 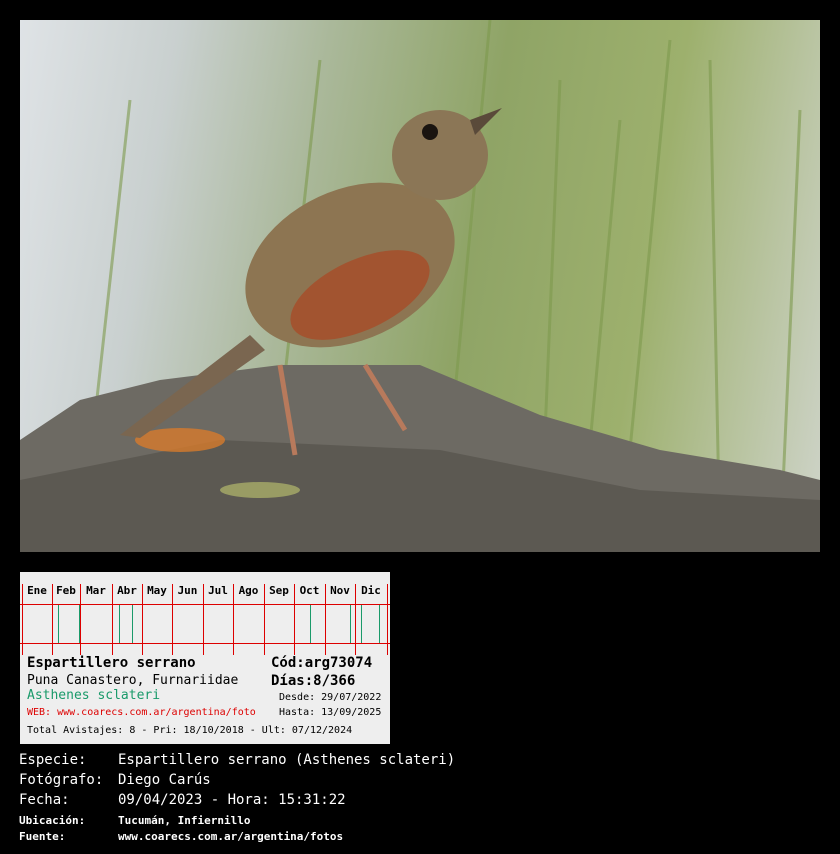 I want to click on fotografo-value: Diego Carús, so click(x=164, y=780).